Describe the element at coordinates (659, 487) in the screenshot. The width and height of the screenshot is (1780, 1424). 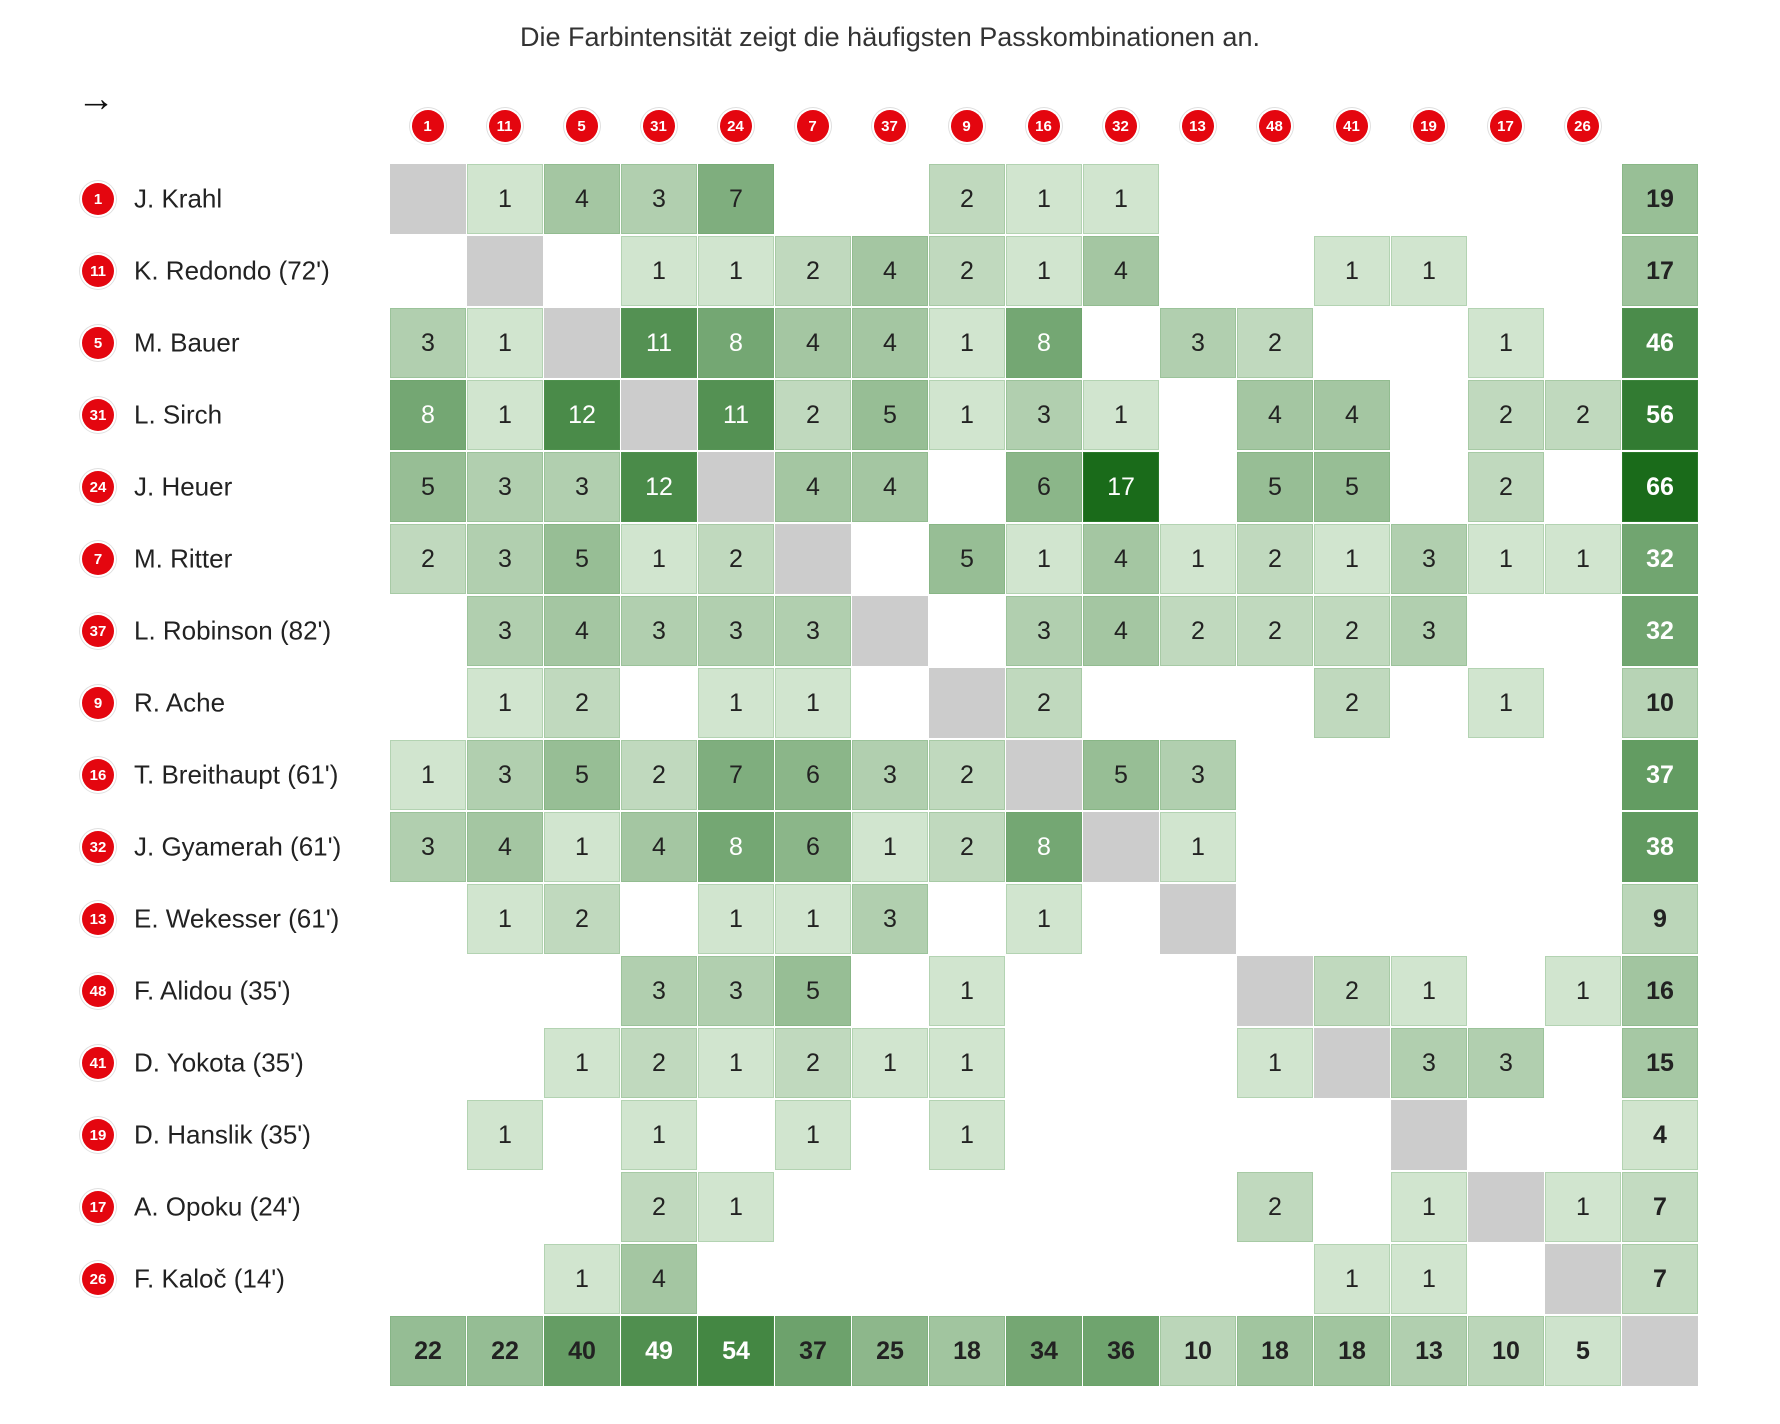
I see `pass-count-cell: 12` at that location.